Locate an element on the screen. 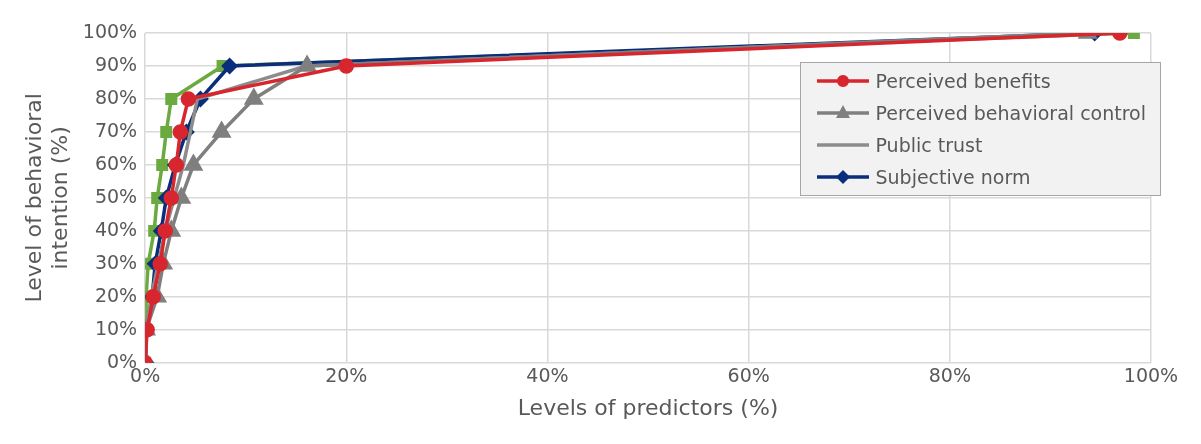 This screenshot has height=444, width=1201. y-tick-label: 30% is located at coordinates (116, 261).